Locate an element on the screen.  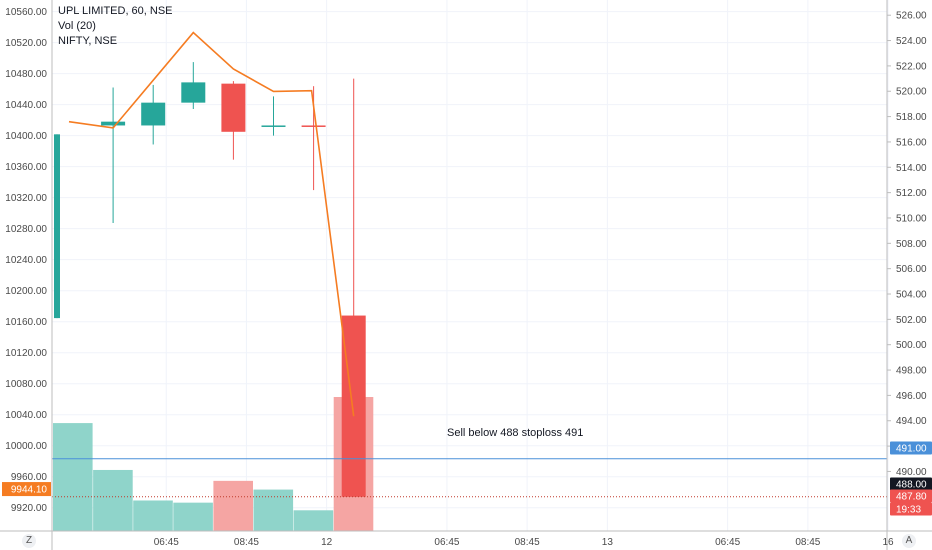
right-price-label: 491.00 is located at coordinates (911, 449).